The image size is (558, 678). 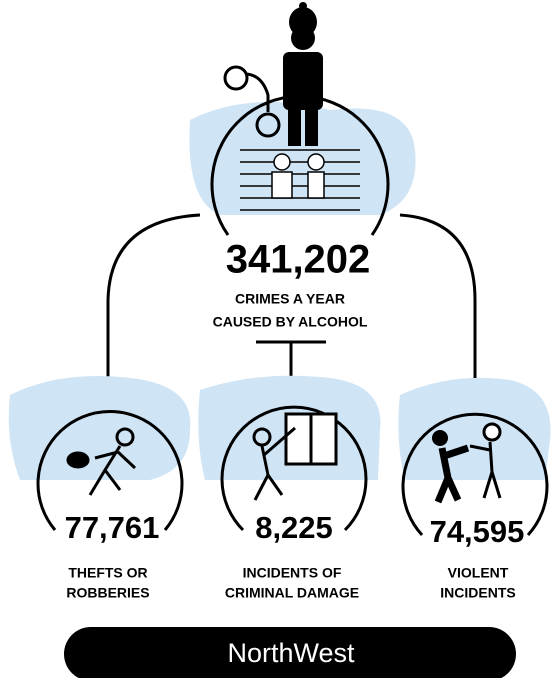 I want to click on item-label: CRIMINAL DAMAGE, so click(x=292, y=593).